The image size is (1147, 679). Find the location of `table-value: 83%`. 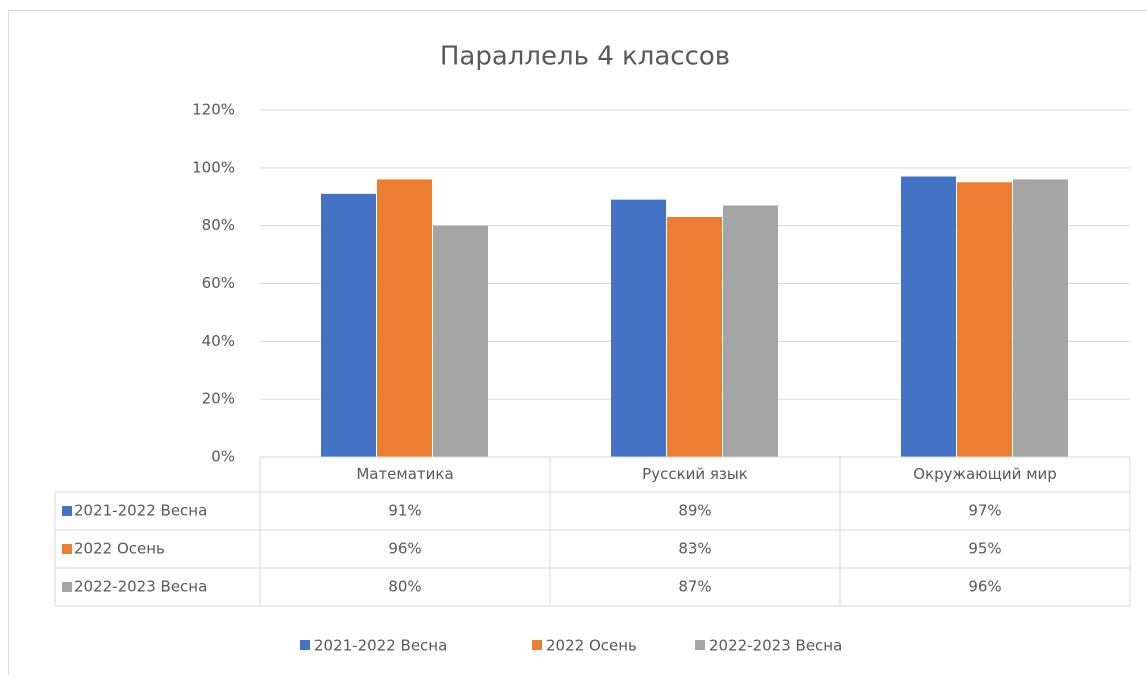

table-value: 83% is located at coordinates (694, 549).